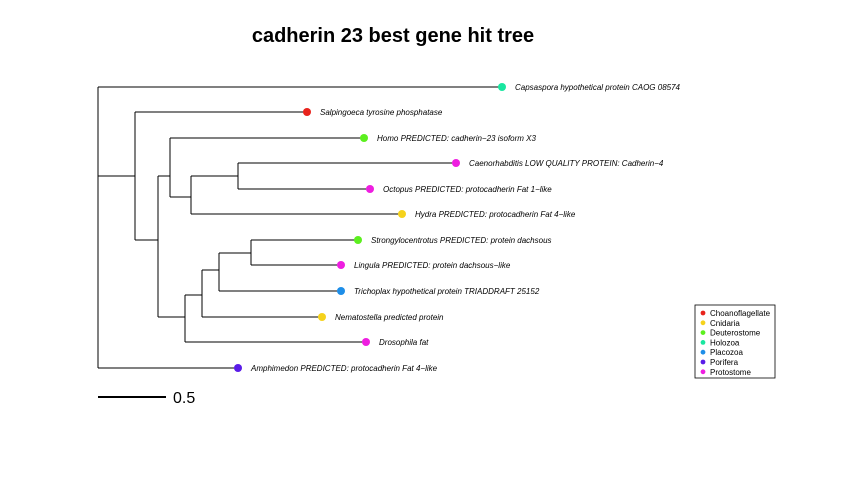 The image size is (858, 477). I want to click on tip-homo: Homo PREDICTED: cadherin−23 isoform X3, so click(448, 138).